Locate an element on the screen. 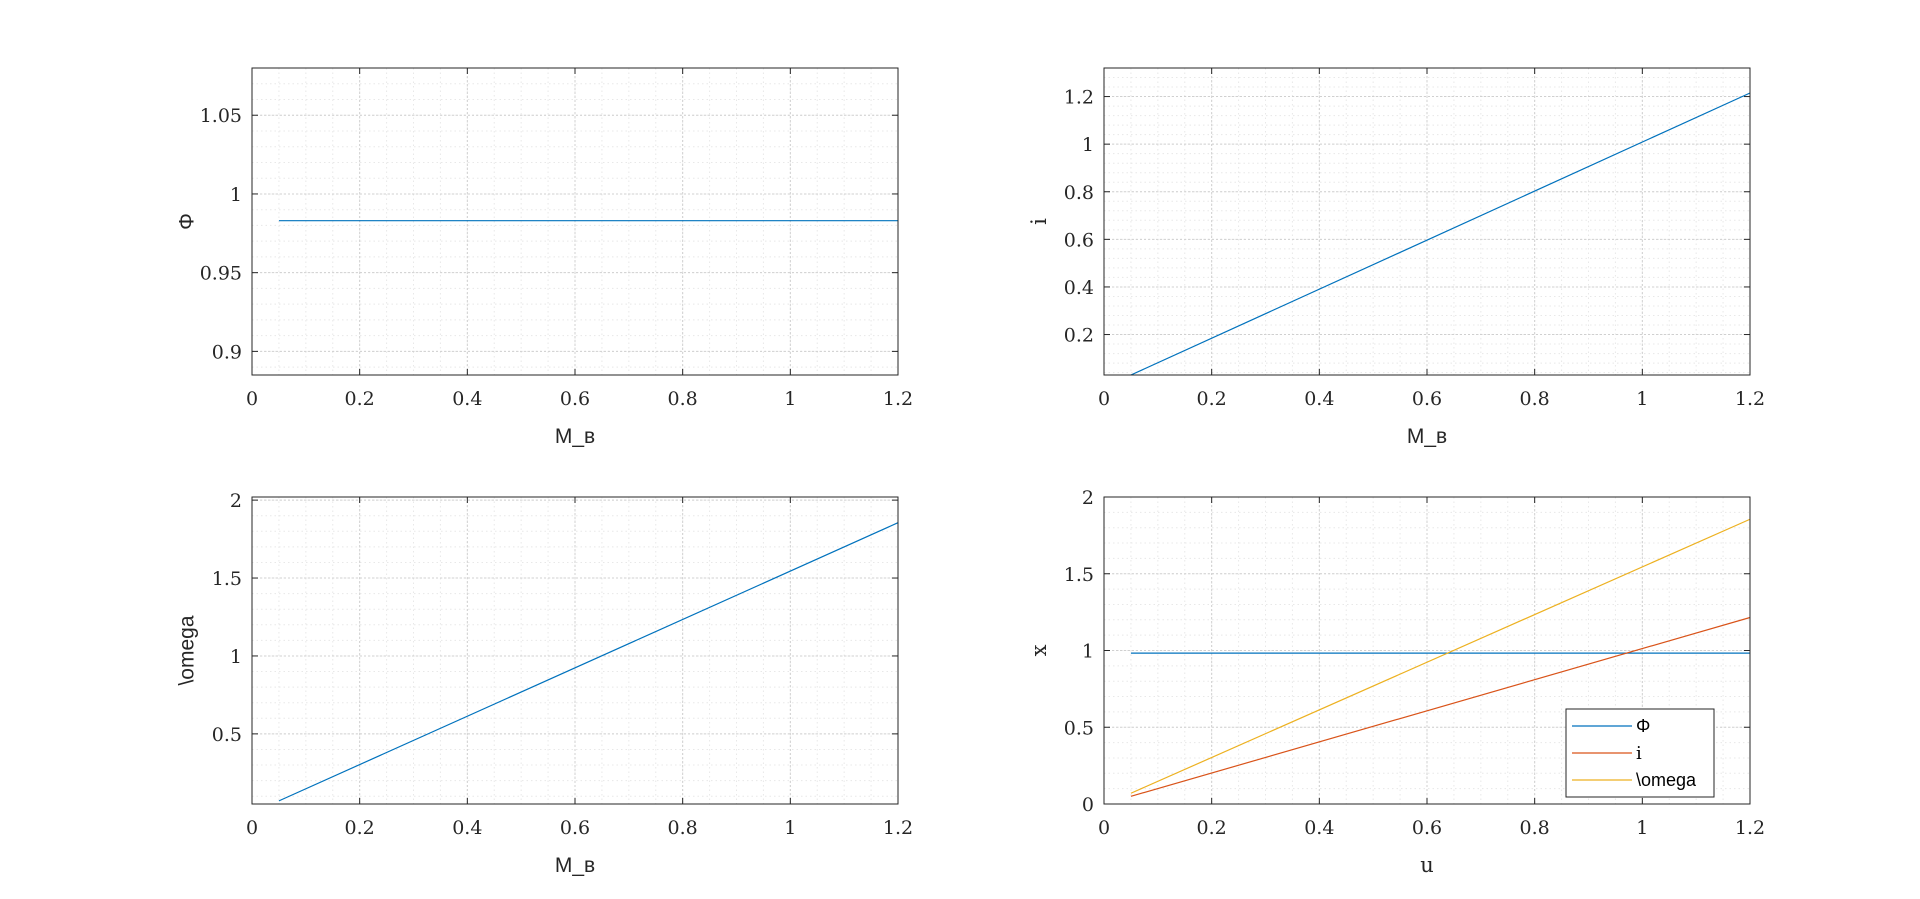 The height and width of the screenshot is (899, 1920). y-tick-label: 0.2 is located at coordinates (1079, 336).